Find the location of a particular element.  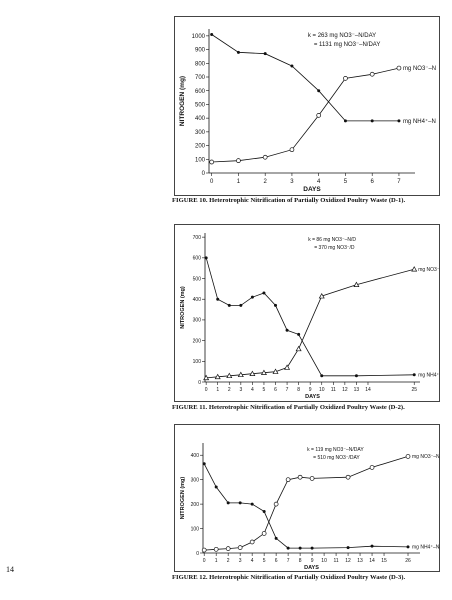

series-line-ammonium is located at coordinates (310, 317).